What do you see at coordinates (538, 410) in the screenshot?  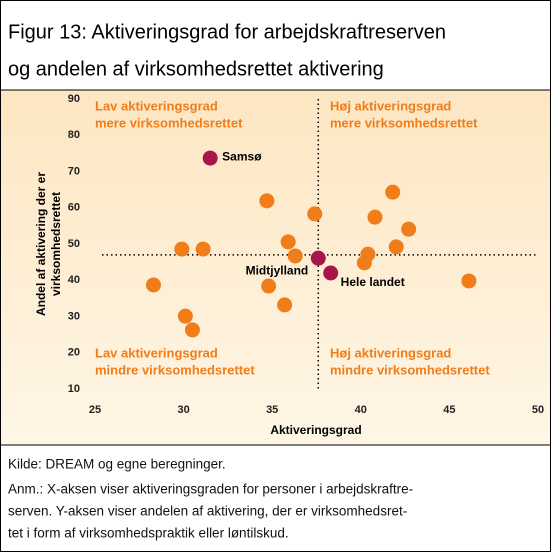 I see `x-tick-label: 50` at bounding box center [538, 410].